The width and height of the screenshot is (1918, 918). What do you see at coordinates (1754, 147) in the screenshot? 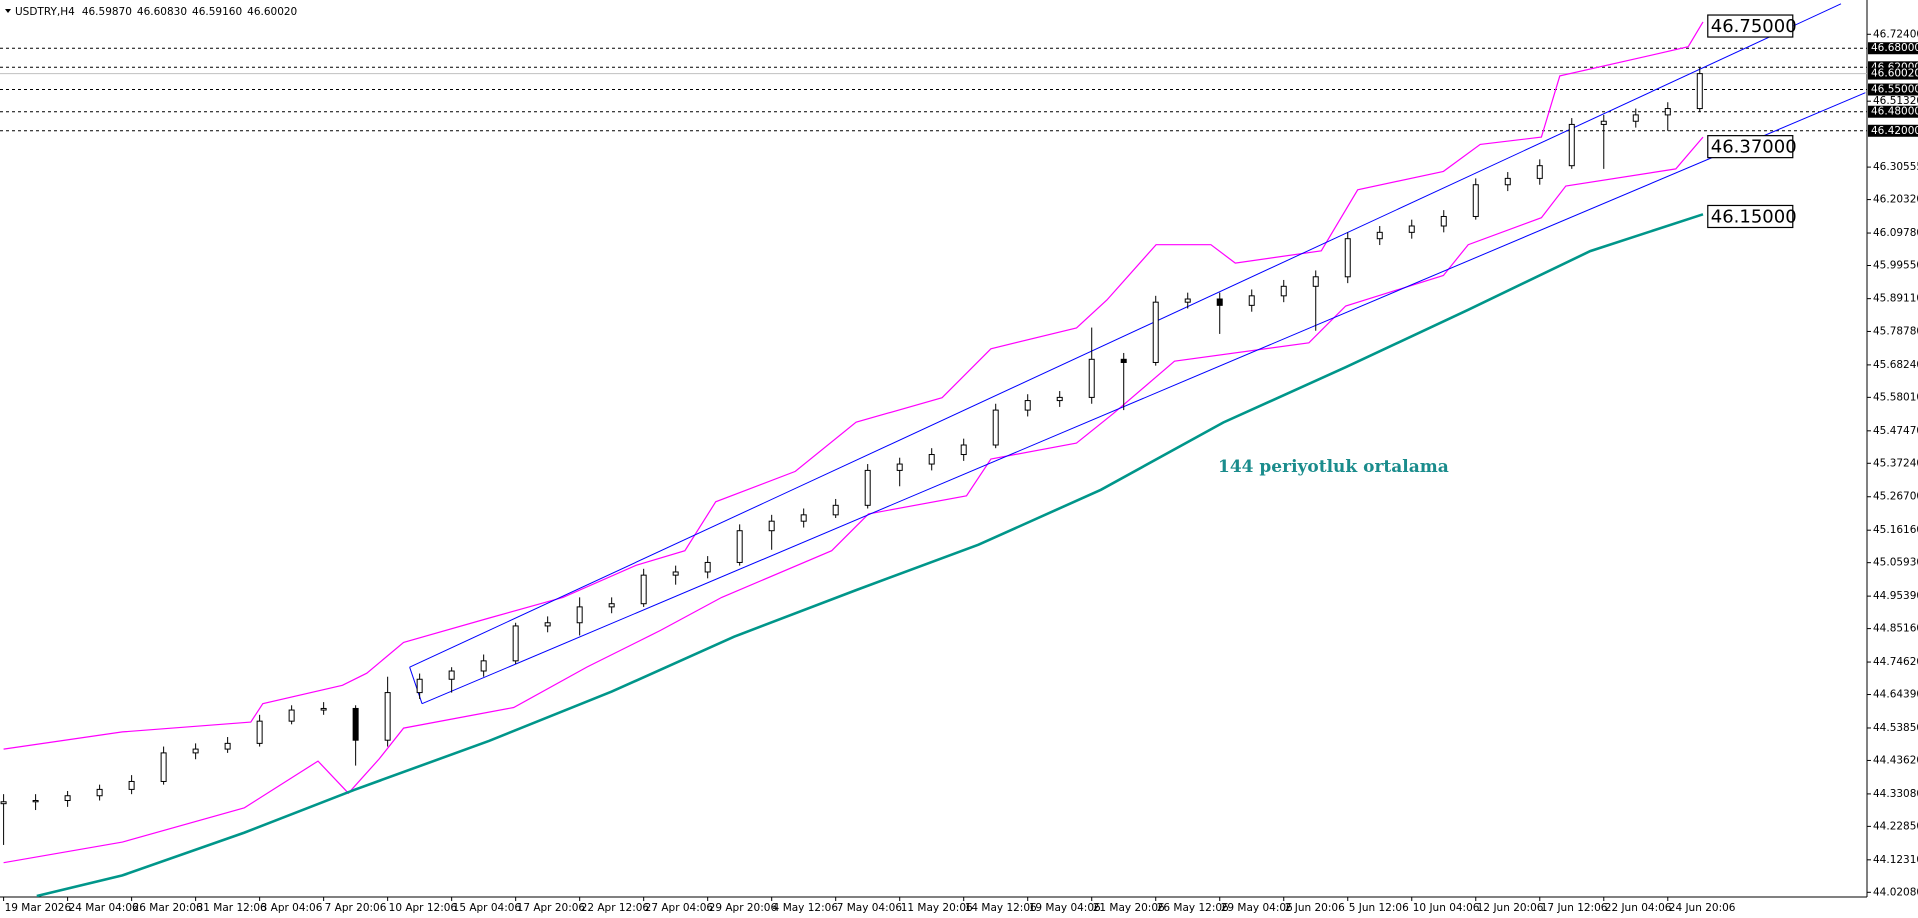
I see `price-annotation: 46.37000` at bounding box center [1754, 147].